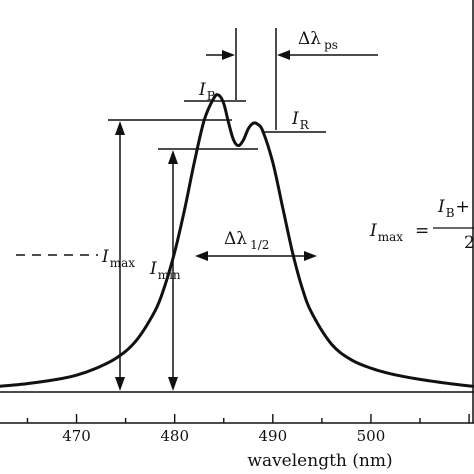 The height and width of the screenshot is (474, 474). Describe the element at coordinates (422, 231) in the screenshot. I see `formula-equals: =` at that location.